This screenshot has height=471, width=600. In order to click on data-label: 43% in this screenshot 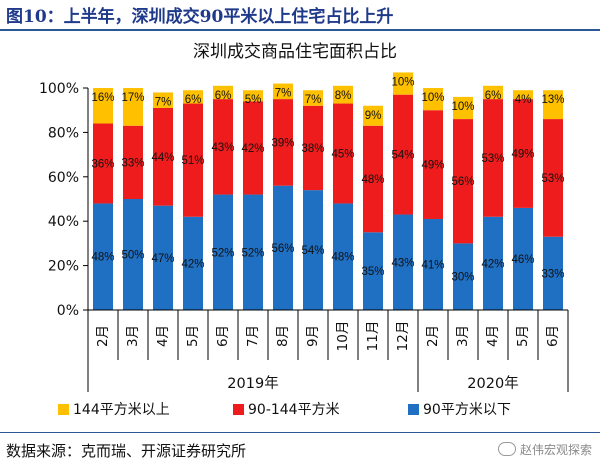, I will do `click(402, 263)`.